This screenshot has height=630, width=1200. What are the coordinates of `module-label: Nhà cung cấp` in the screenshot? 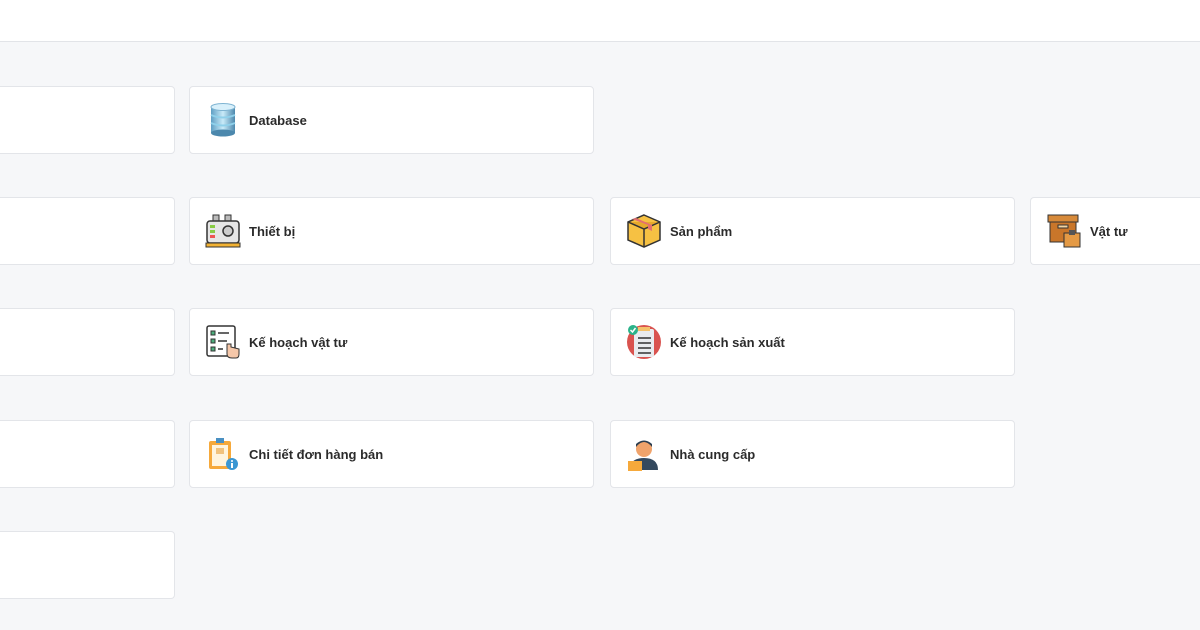 It's located at (713, 454).